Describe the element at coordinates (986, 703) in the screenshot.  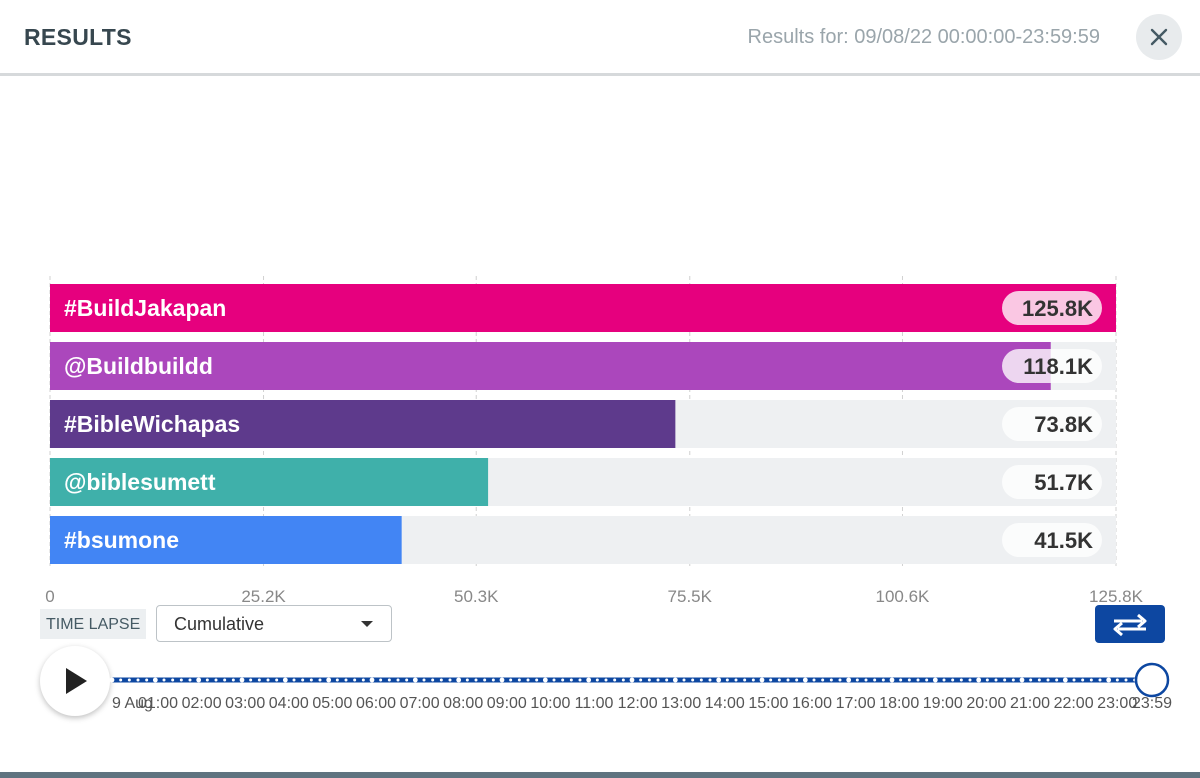
I see `timeline-hour-label: 20:00` at that location.